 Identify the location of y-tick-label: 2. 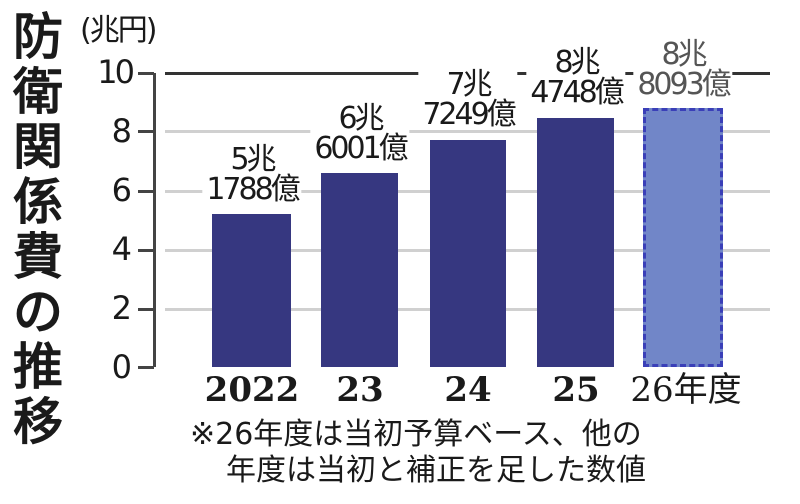
(121, 308).